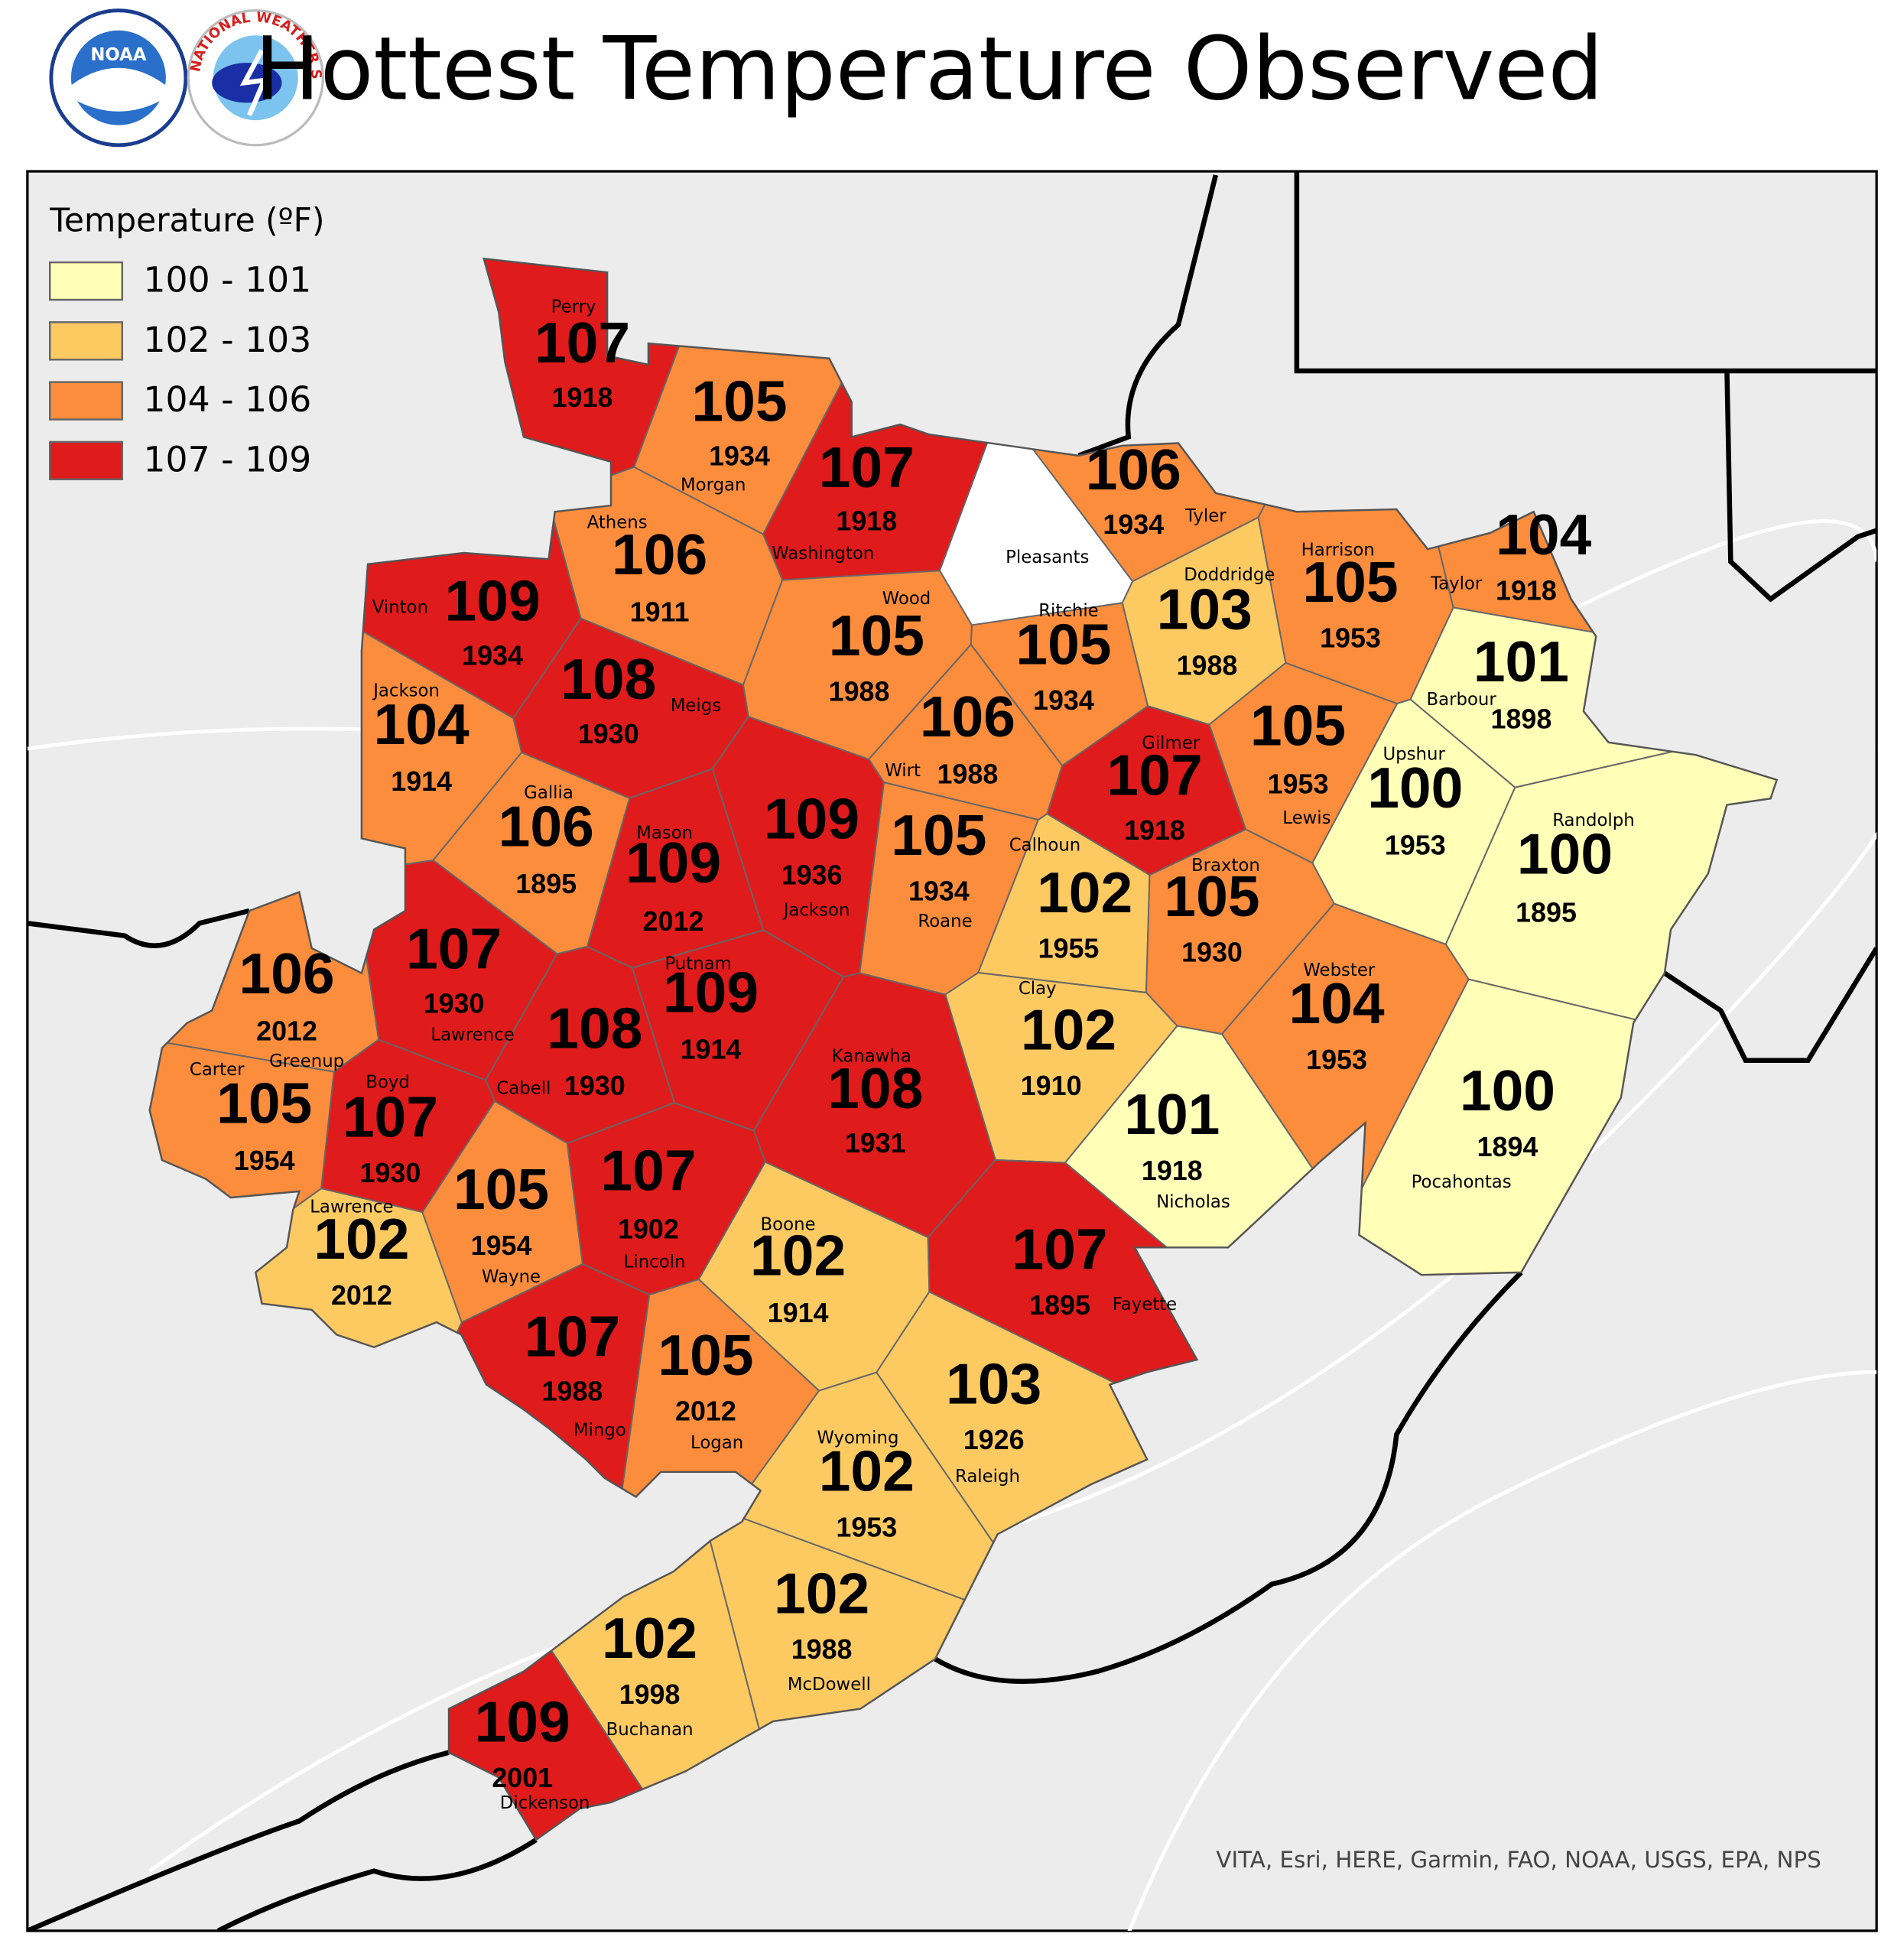 This screenshot has height=1950, width=1904. I want to click on county-year: 1936, so click(812, 875).